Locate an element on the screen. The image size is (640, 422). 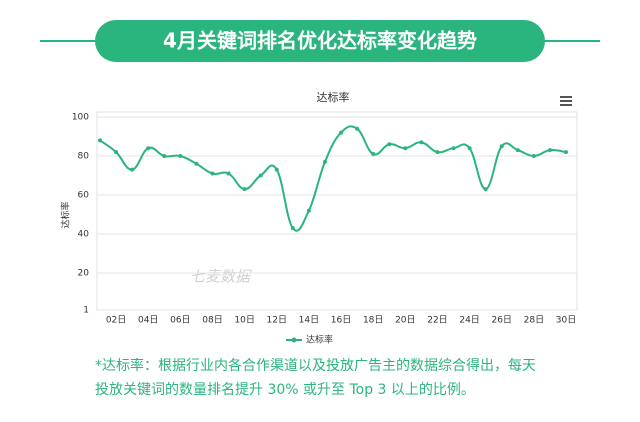
x-tick-label: 24日 is located at coordinates (469, 320).